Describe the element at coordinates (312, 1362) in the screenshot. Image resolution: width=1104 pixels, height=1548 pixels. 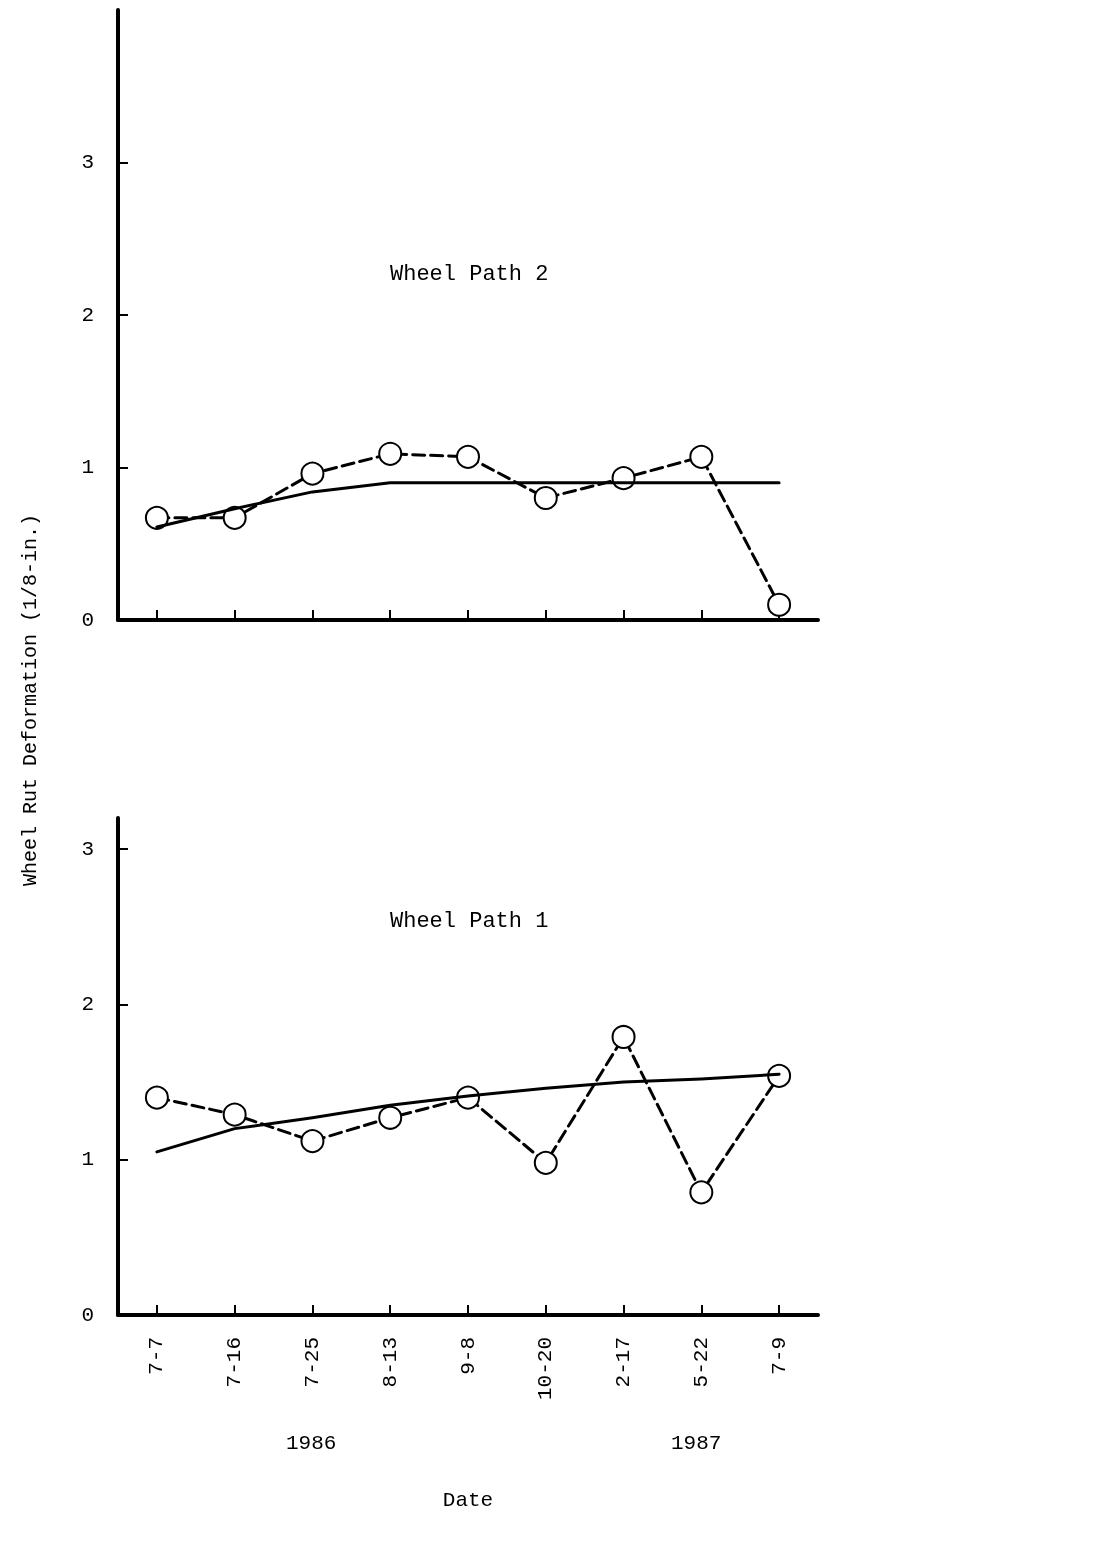
I see `x-tick-label: 7-25` at that location.